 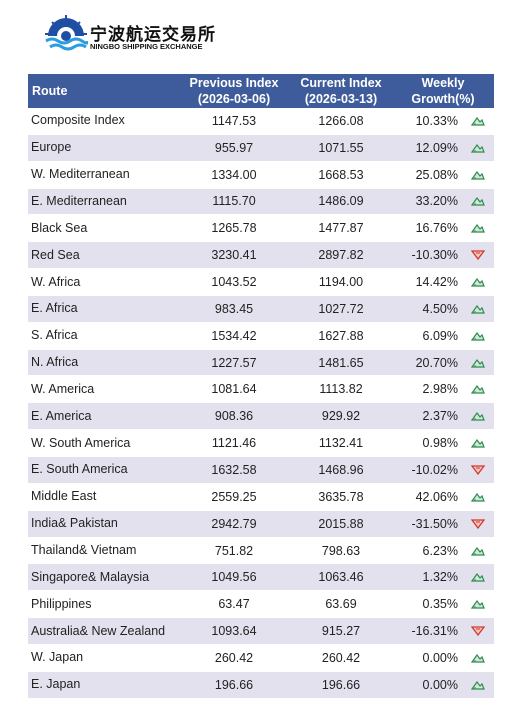 I want to click on table-row: W. Mediterranean 1334.00 1668.53 25.08%, so click(x=261, y=175).